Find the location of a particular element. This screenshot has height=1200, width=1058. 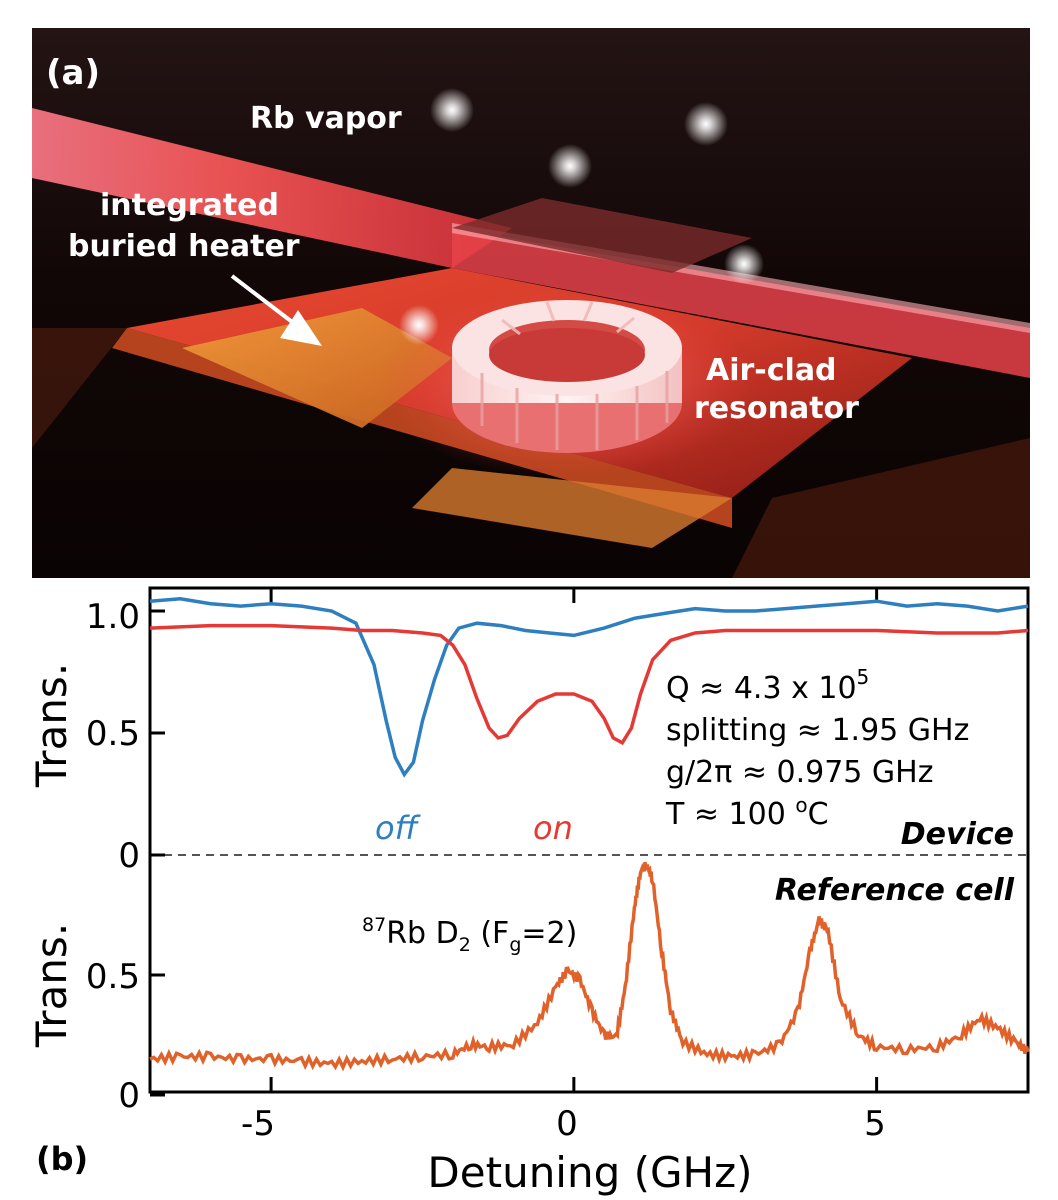

q-factor-text: Q ≈ 4.3 x 10 is located at coordinates (761, 688).